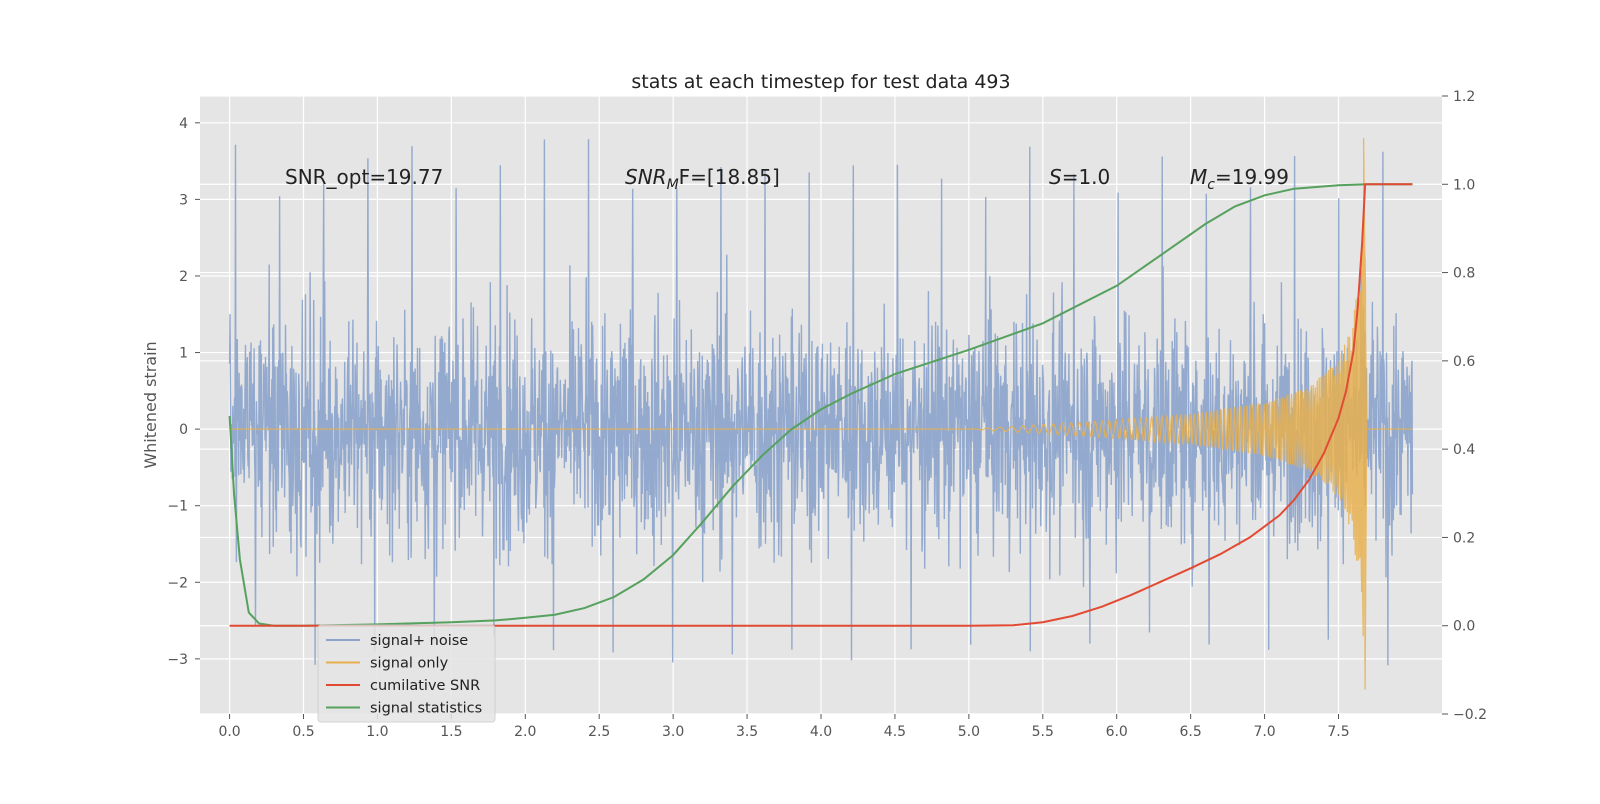  Describe the element at coordinates (895, 732) in the screenshot. I see `x-tick-label: 4.5` at that location.